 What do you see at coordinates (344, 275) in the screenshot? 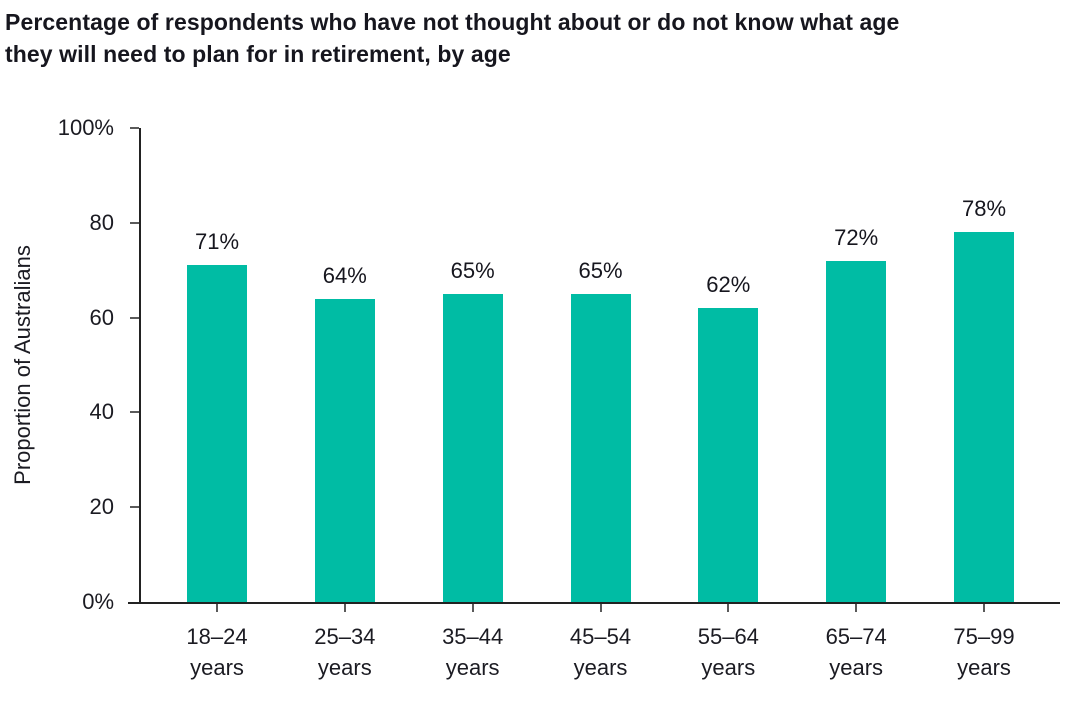
I see `bar-value-label: 64%` at bounding box center [344, 275].